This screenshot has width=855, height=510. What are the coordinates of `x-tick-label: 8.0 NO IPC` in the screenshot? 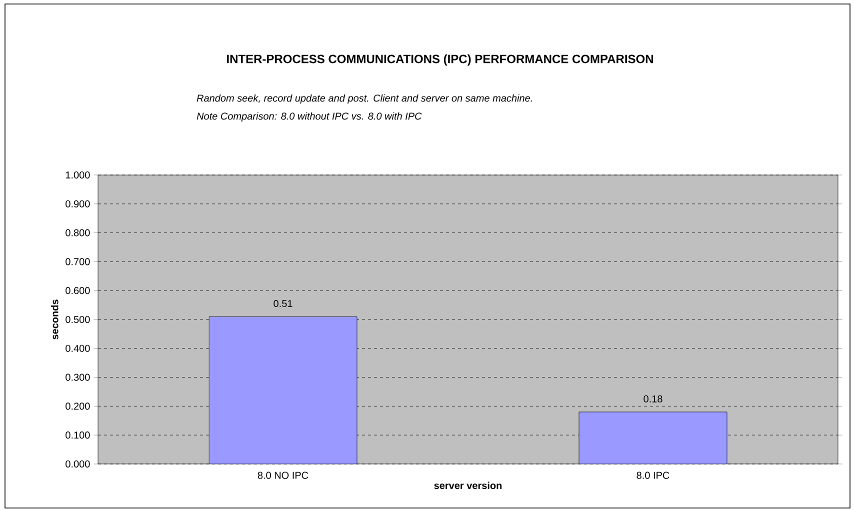 It's located at (283, 475).